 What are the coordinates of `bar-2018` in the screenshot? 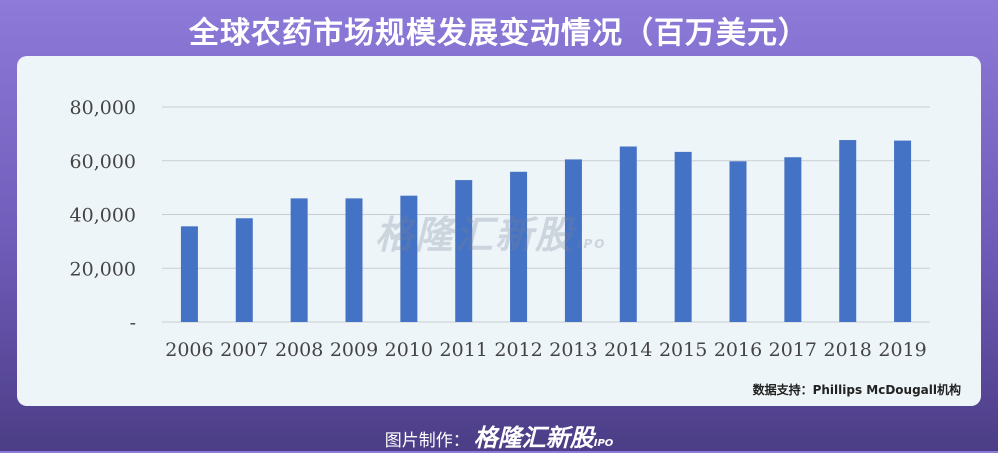 It's located at (848, 231).